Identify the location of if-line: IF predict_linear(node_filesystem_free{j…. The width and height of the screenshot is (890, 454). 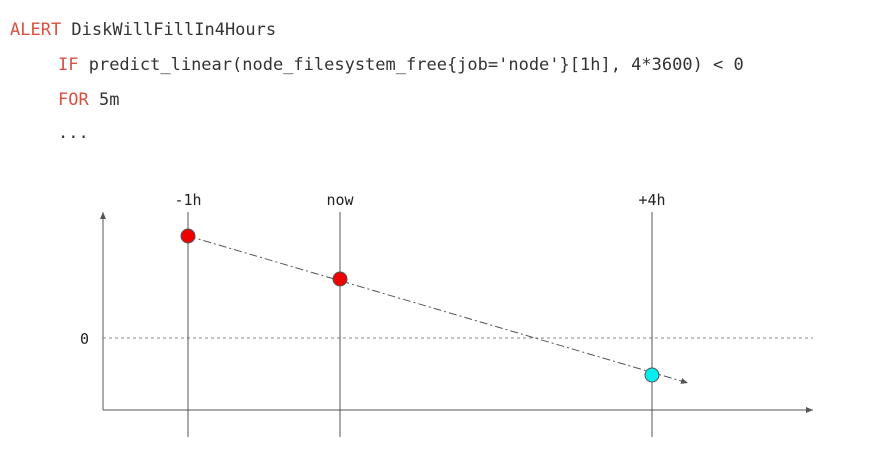
(401, 65).